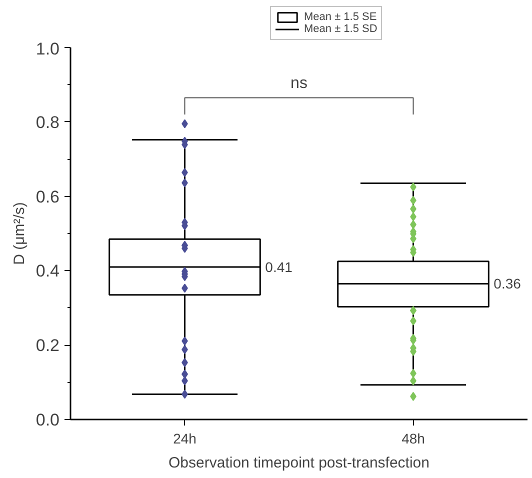 This screenshot has height=478, width=532. I want to click on text: Mean ± 1.5 SD, so click(341, 29).